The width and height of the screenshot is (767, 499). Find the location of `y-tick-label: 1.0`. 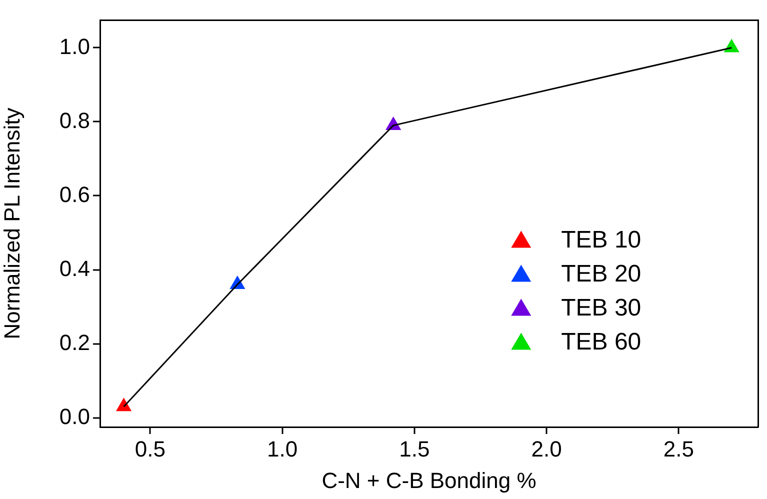

y-tick-label: 1.0 is located at coordinates (74, 46).